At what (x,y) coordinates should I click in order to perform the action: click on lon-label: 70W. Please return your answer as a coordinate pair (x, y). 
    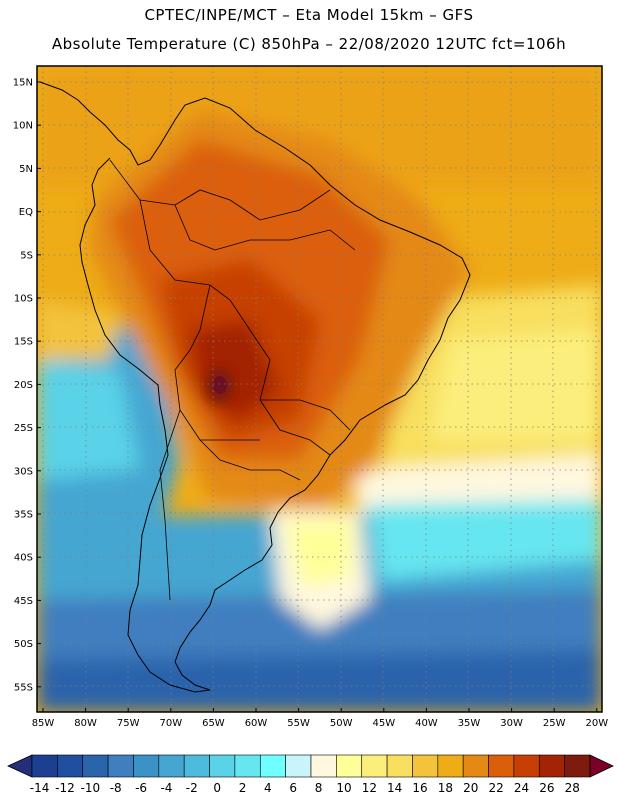
    Looking at the image, I should click on (170, 723).